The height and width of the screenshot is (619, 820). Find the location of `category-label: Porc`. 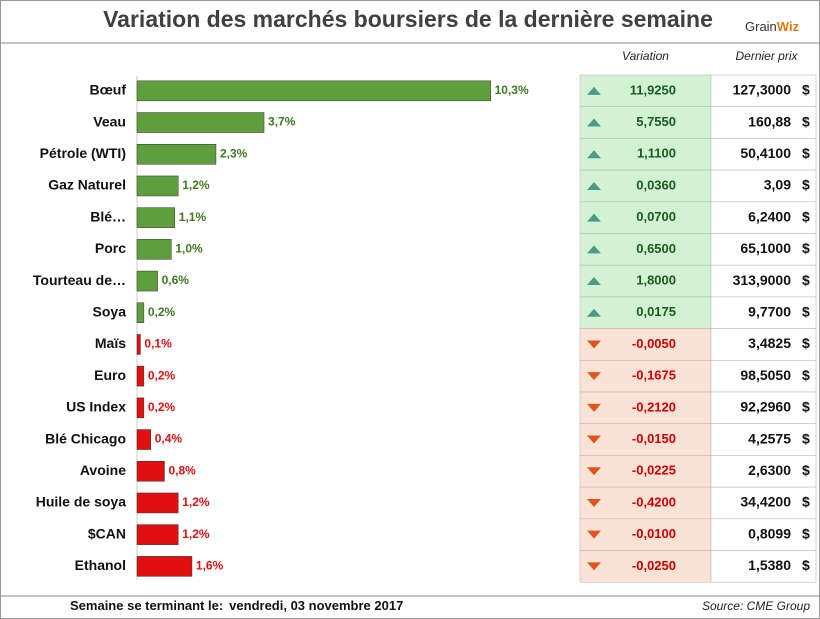

category-label: Porc is located at coordinates (110, 248).